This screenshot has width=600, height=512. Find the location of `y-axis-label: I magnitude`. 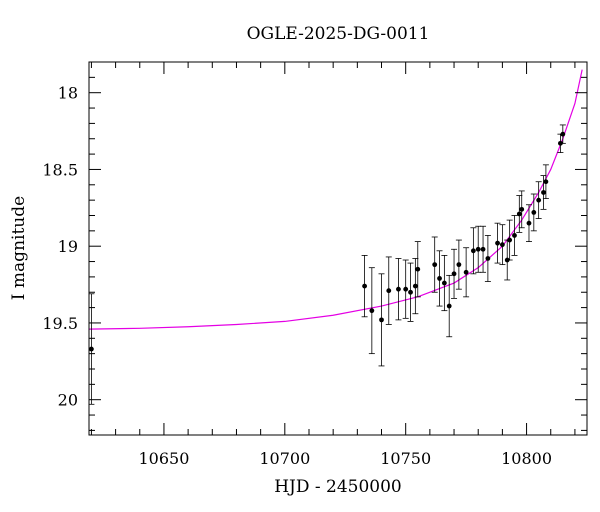

y-axis-label: I magnitude is located at coordinates (19, 248).